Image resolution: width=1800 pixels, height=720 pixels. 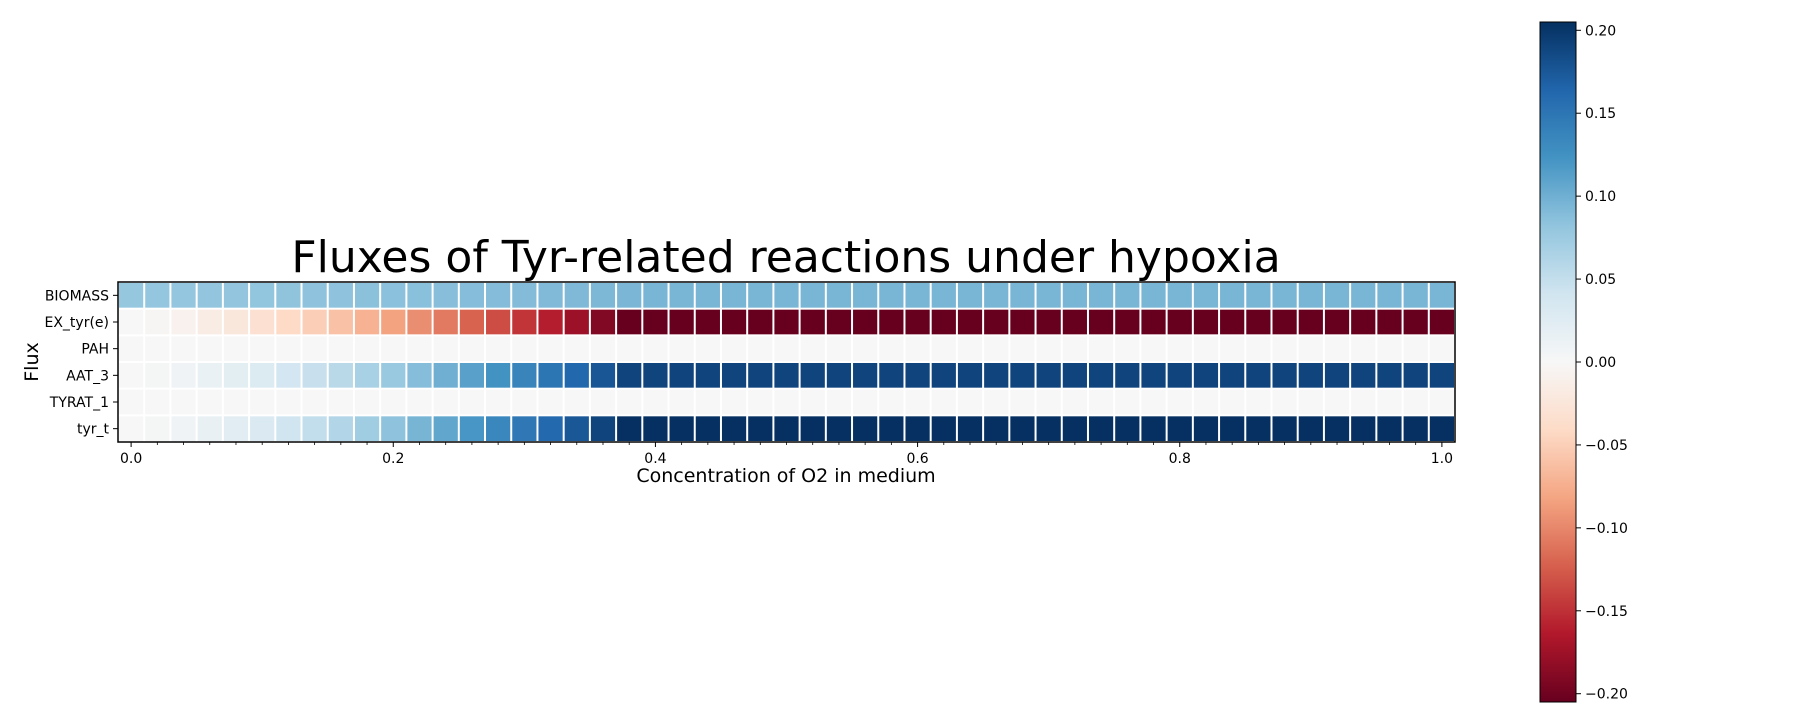 What do you see at coordinates (1558, 362) in the screenshot?
I see `colorbar` at bounding box center [1558, 362].